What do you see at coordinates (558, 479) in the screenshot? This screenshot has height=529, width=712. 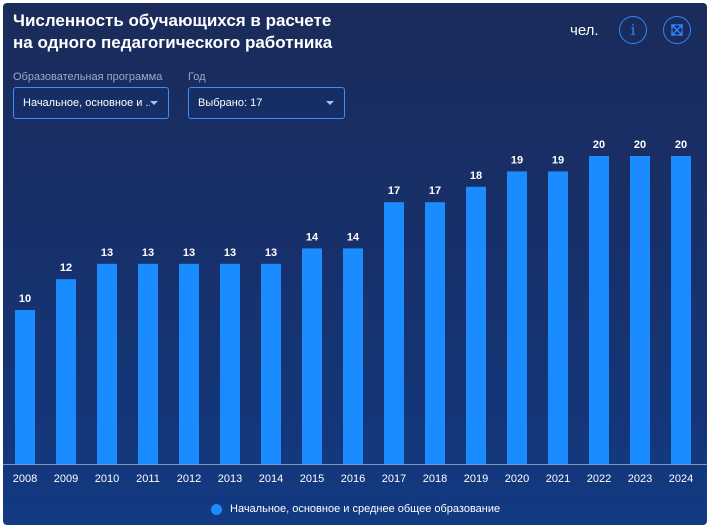 I see `x-tick-2021: 2021` at bounding box center [558, 479].